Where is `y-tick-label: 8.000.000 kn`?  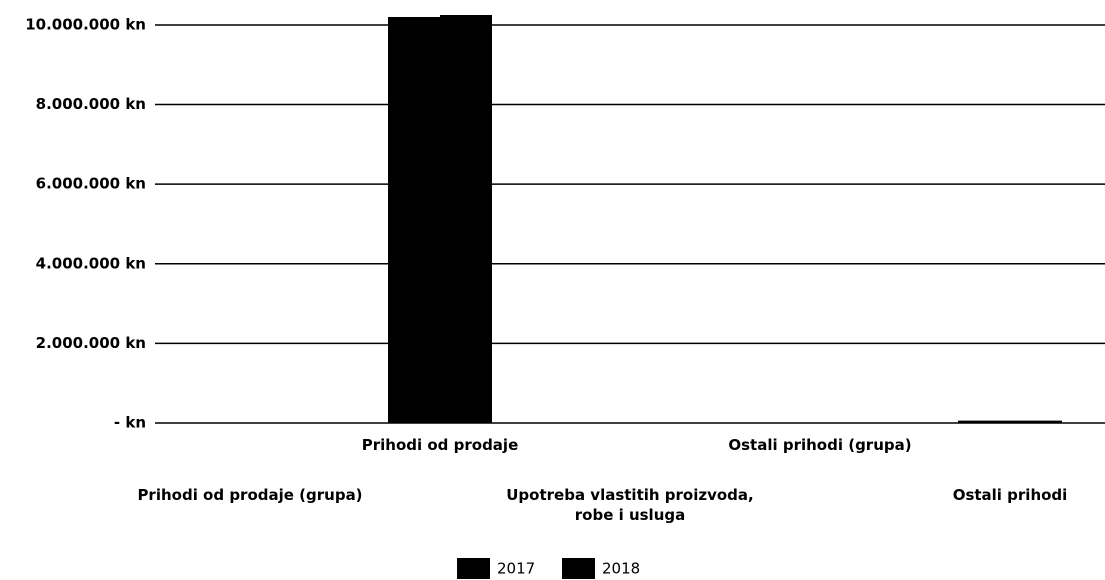 y-tick-label: 8.000.000 kn is located at coordinates (91, 104).